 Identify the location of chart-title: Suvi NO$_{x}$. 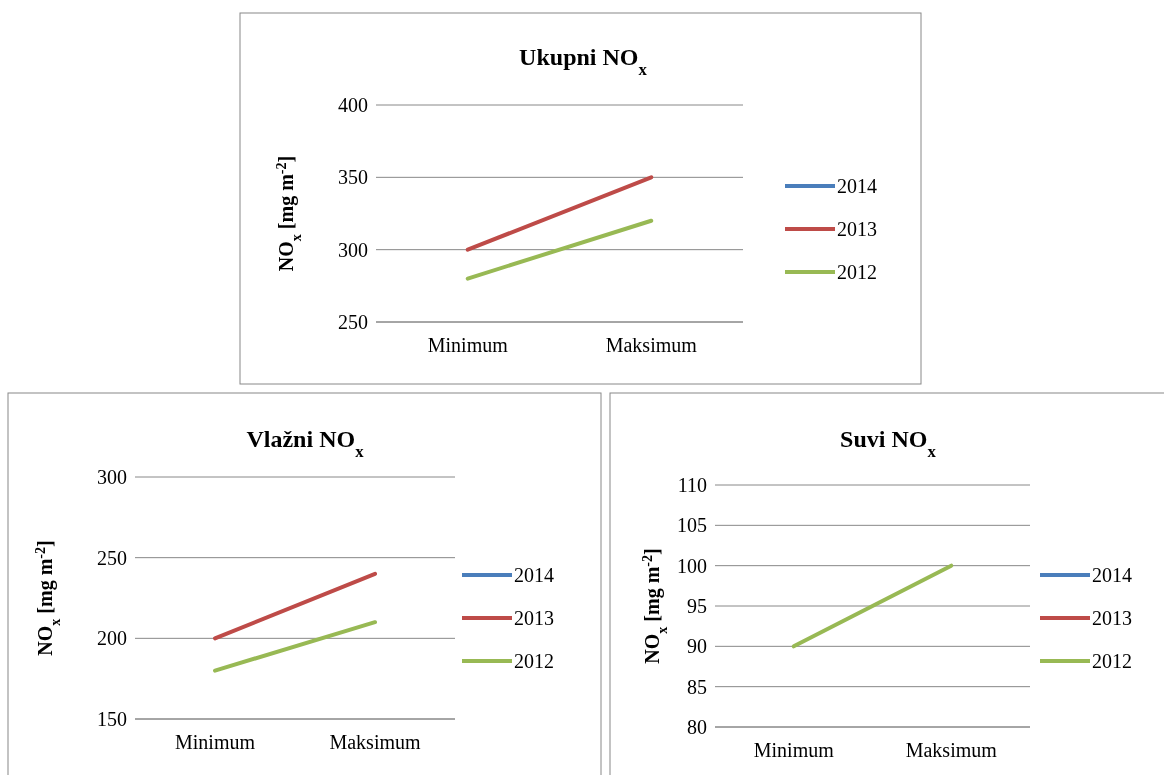
(888, 443).